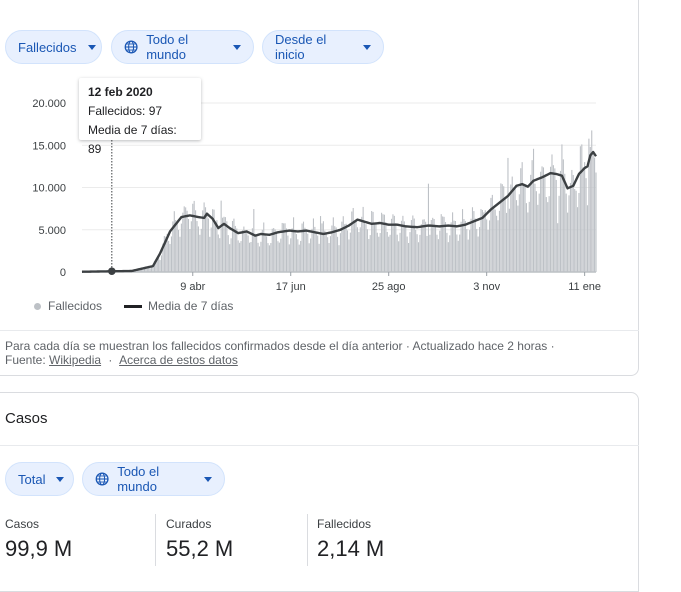 Image resolution: width=681 pixels, height=592 pixels. Describe the element at coordinates (26, 418) in the screenshot. I see `cases-title: Casos` at that location.